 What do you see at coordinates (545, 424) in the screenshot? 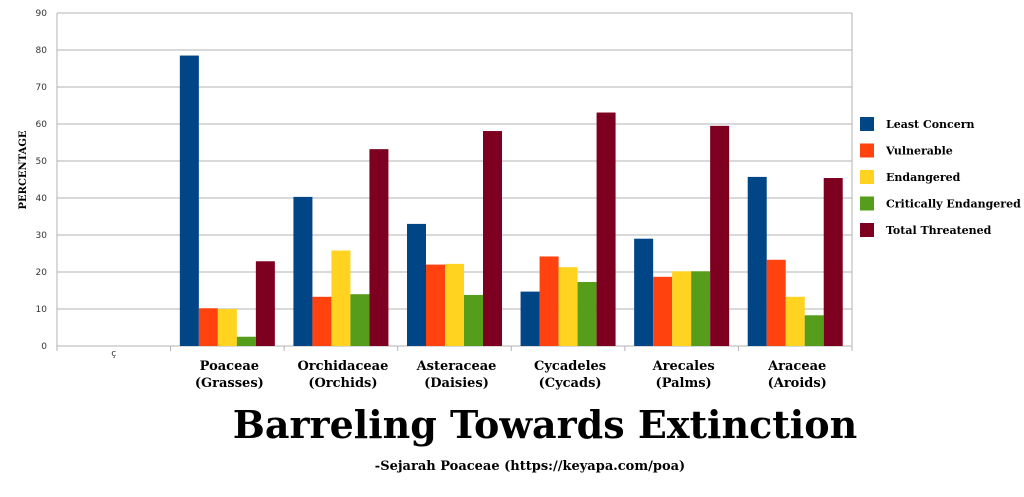
I see `chart-title: Barreling Towards Extinction` at bounding box center [545, 424].